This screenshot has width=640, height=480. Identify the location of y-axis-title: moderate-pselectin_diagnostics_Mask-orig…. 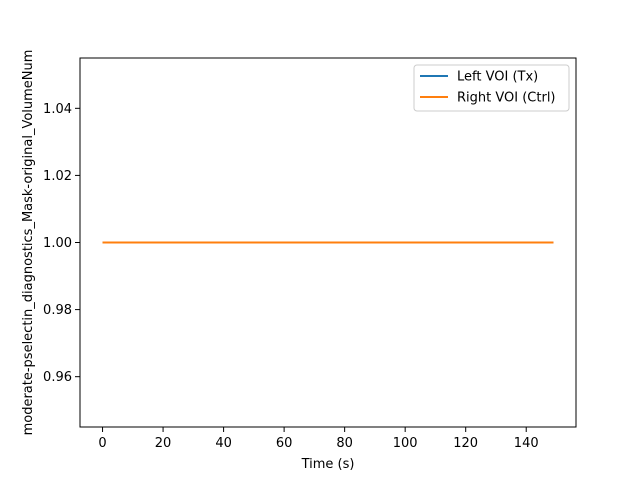
(28, 243).